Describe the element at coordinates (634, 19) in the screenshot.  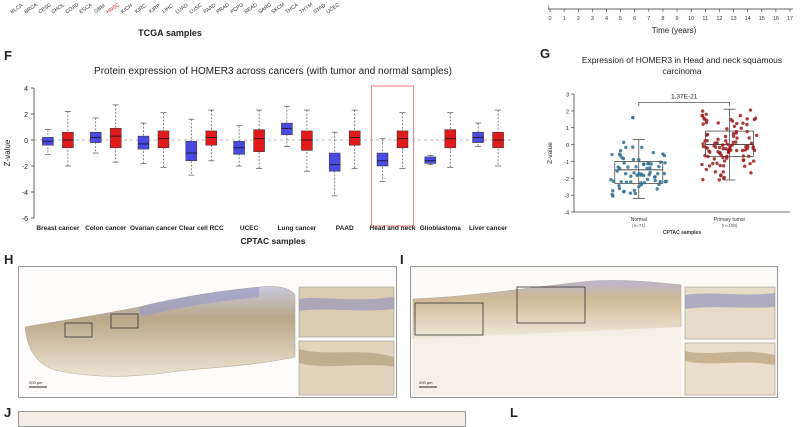
I see `km-tick-label-6: 6` at that location.